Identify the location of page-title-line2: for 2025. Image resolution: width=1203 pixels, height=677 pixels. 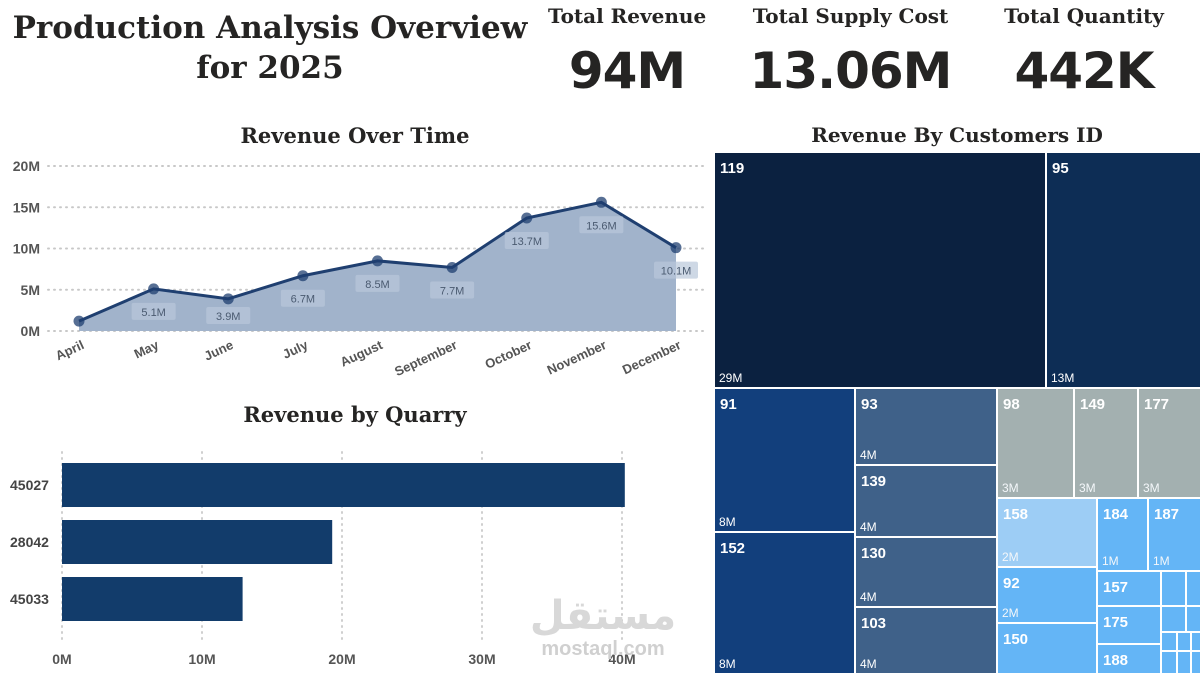
(270, 68).